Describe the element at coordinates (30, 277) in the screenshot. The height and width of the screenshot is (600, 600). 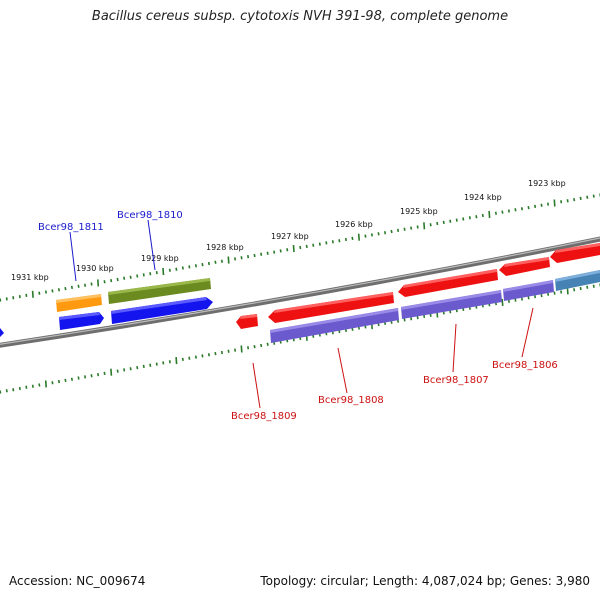
I see `kbp-label-1931: 1931 kbp` at that location.